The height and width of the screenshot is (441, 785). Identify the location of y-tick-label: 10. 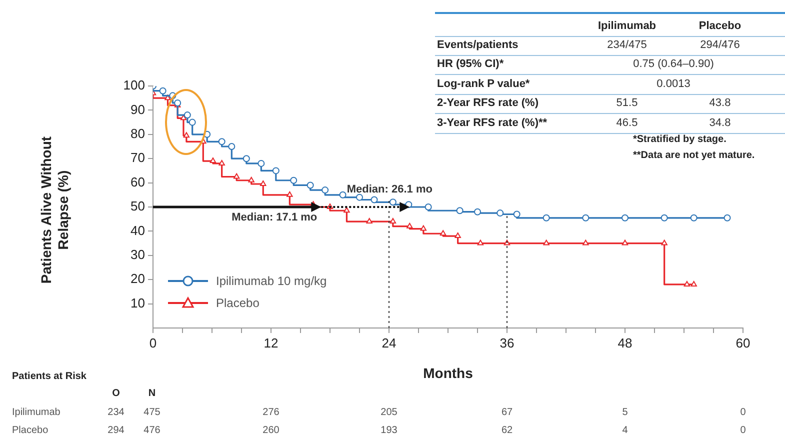
(137, 302).